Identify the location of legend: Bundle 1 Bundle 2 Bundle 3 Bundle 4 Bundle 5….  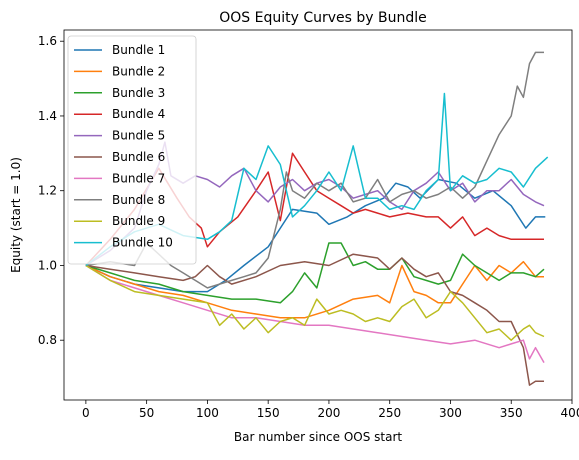
(132, 150).